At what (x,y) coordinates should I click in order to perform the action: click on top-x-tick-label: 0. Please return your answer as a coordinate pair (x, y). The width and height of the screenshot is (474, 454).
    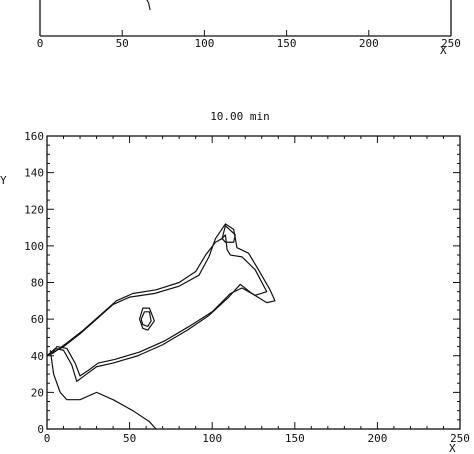
    Looking at the image, I should click on (40, 43).